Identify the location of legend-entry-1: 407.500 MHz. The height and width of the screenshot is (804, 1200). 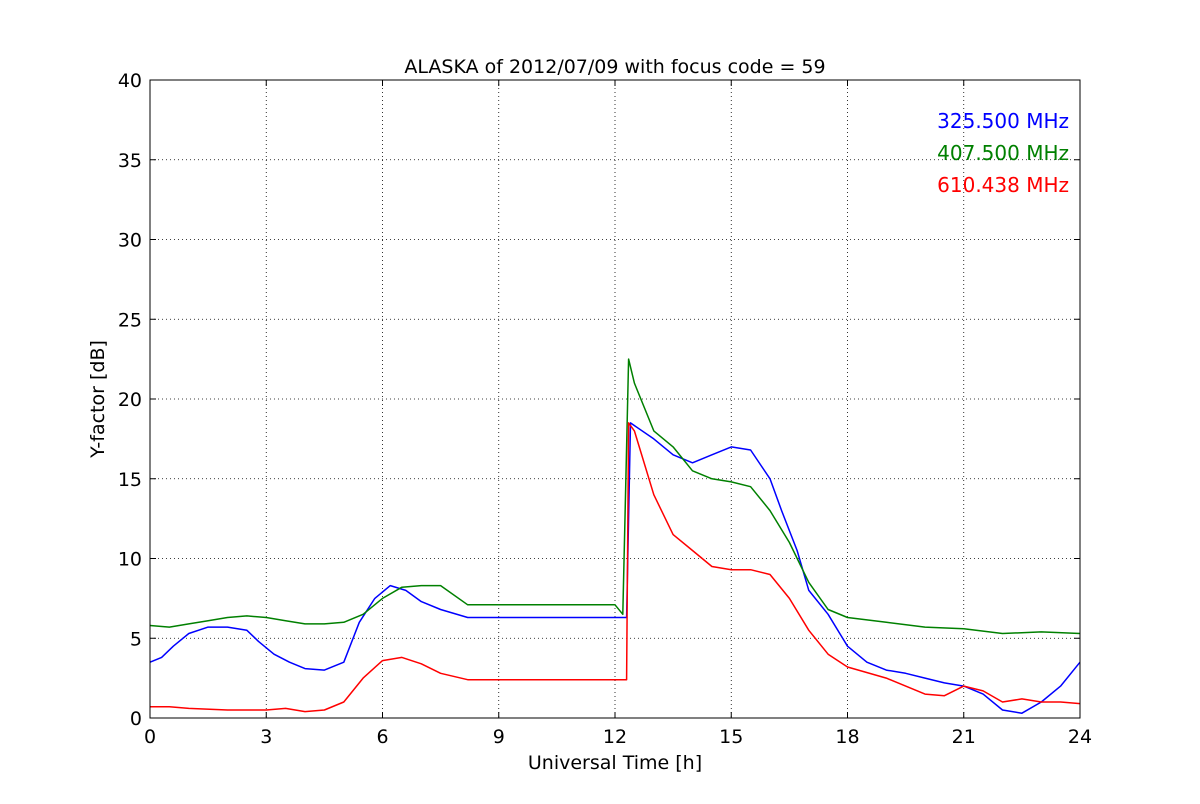
(1003, 153).